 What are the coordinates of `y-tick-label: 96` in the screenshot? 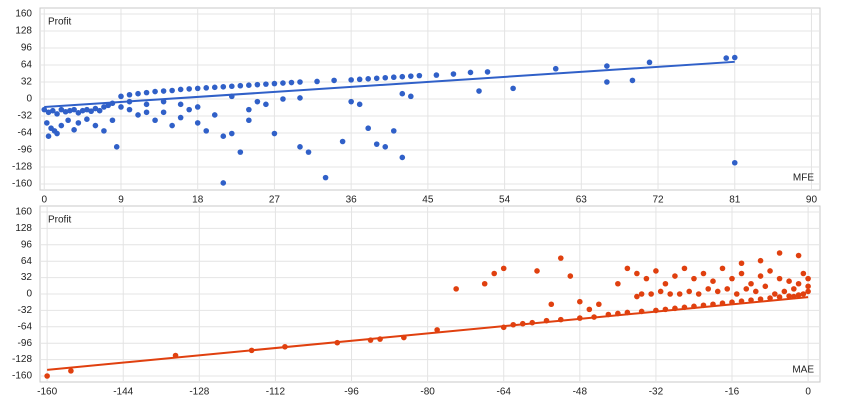 It's located at (27, 244).